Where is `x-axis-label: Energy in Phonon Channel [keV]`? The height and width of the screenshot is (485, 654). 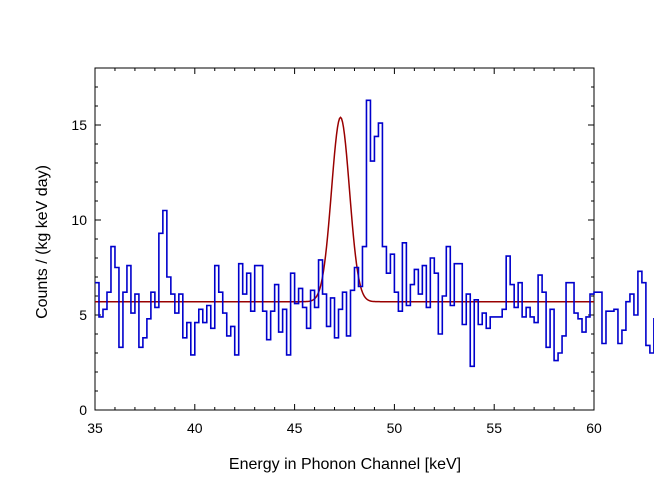
x-axis-label: Energy in Phonon Channel [keV] is located at coordinates (345, 464).